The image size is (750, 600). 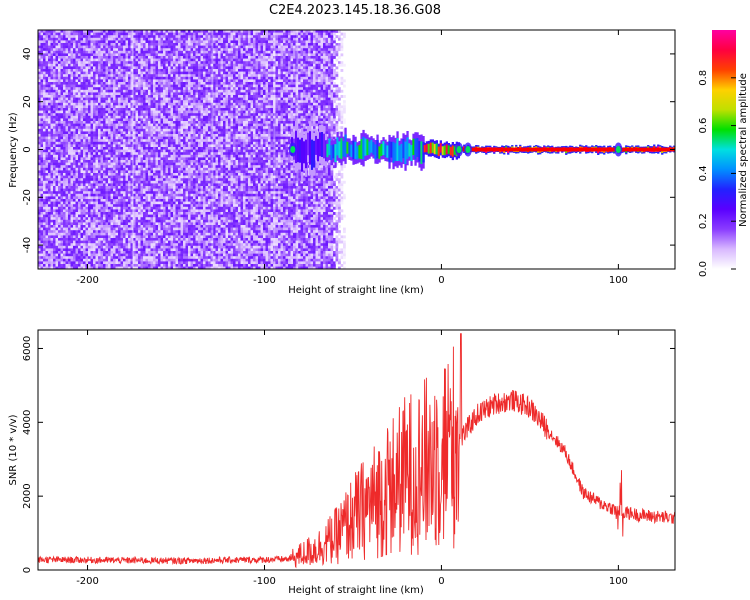 What do you see at coordinates (27, 197) in the screenshot?
I see `y-tick-label: -20` at bounding box center [27, 197].